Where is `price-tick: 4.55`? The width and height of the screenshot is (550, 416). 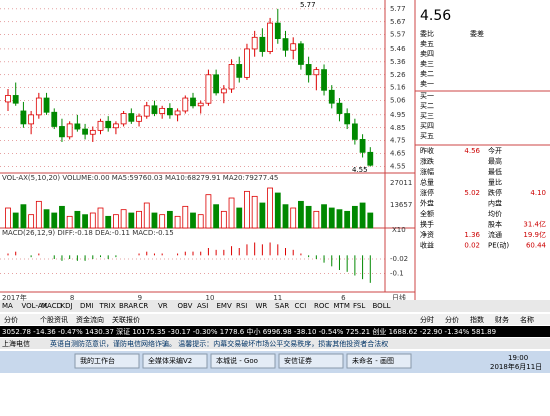
price-tick: 4.55 is located at coordinates (398, 167).